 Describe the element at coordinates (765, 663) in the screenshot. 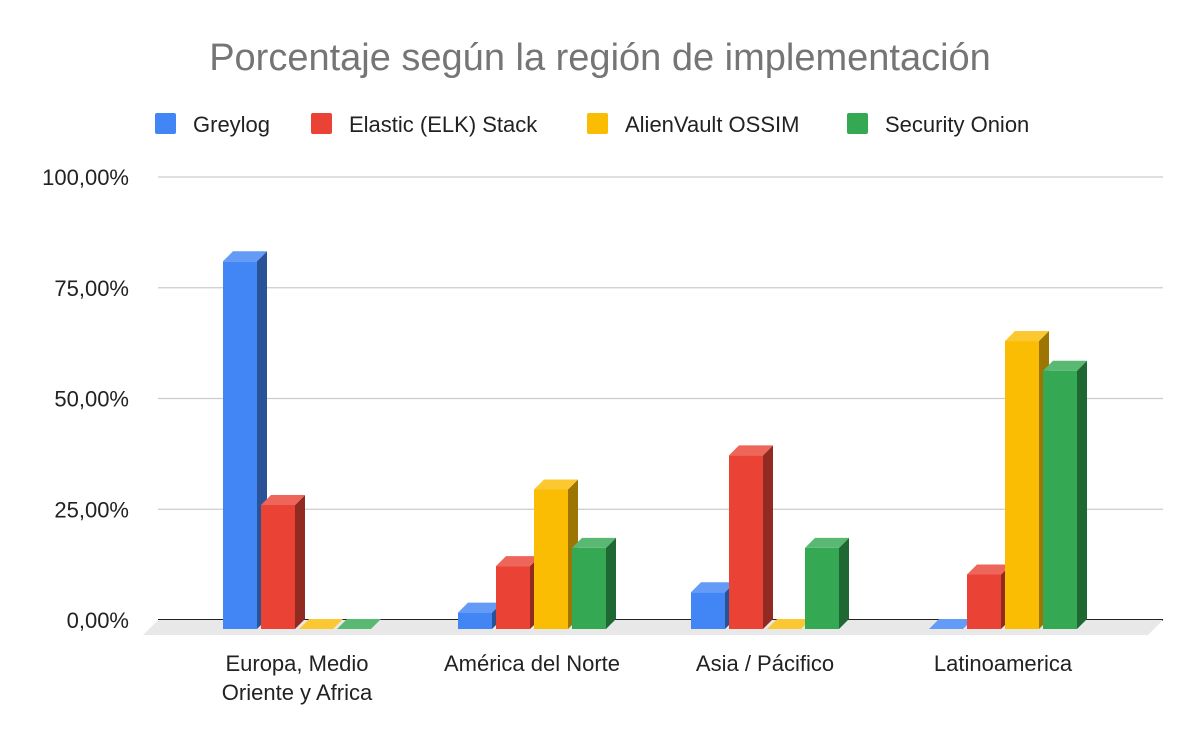

I see `x-tick-label: Asia / Pácifico` at that location.